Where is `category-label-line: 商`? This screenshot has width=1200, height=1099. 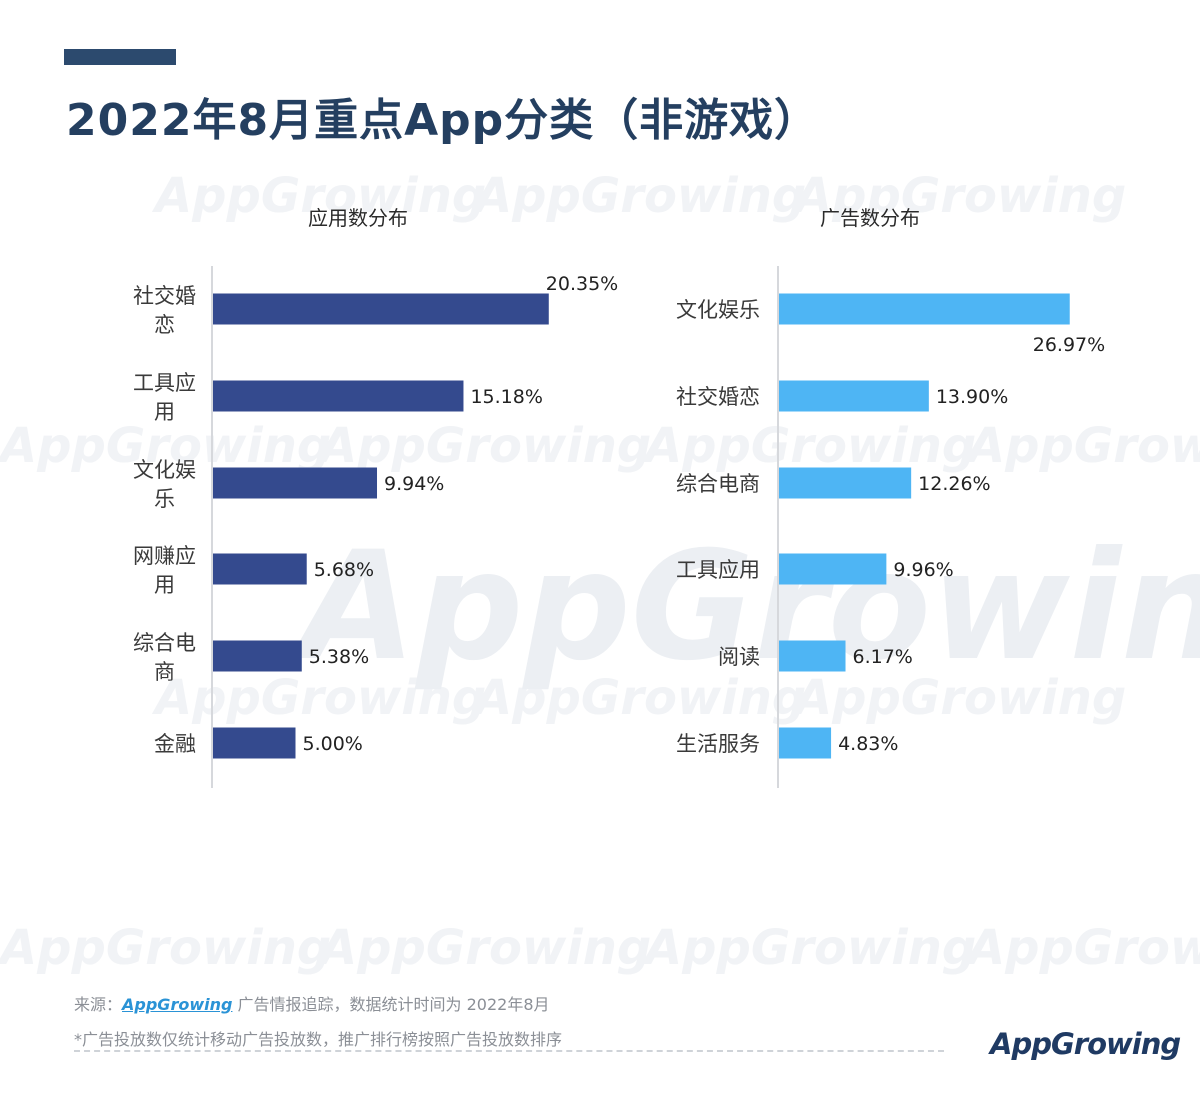
category-label-line: 商 is located at coordinates (164, 672).